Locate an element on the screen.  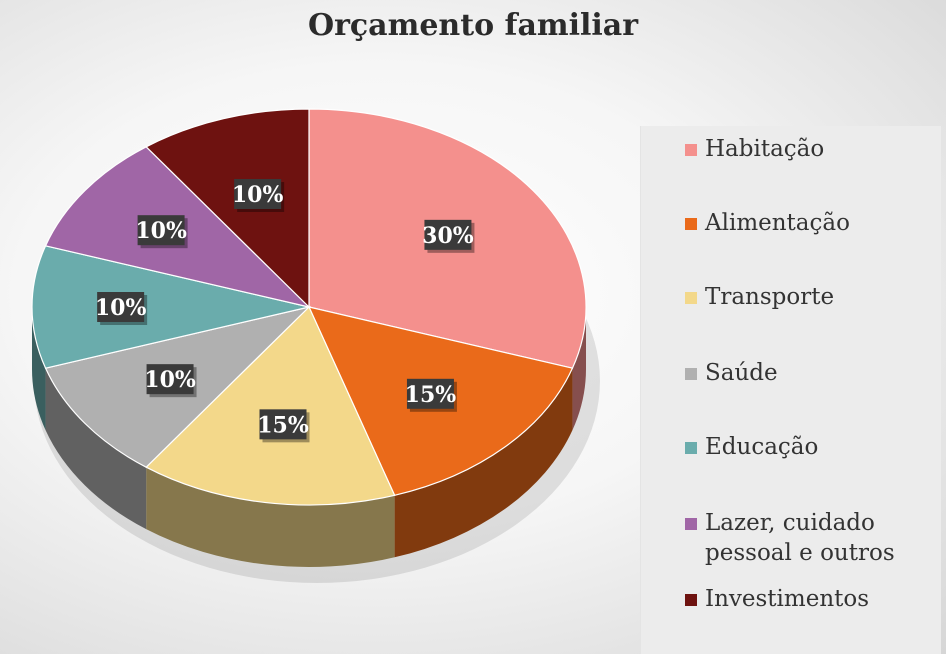
data-label-investimentos: 10% is located at coordinates (258, 195).